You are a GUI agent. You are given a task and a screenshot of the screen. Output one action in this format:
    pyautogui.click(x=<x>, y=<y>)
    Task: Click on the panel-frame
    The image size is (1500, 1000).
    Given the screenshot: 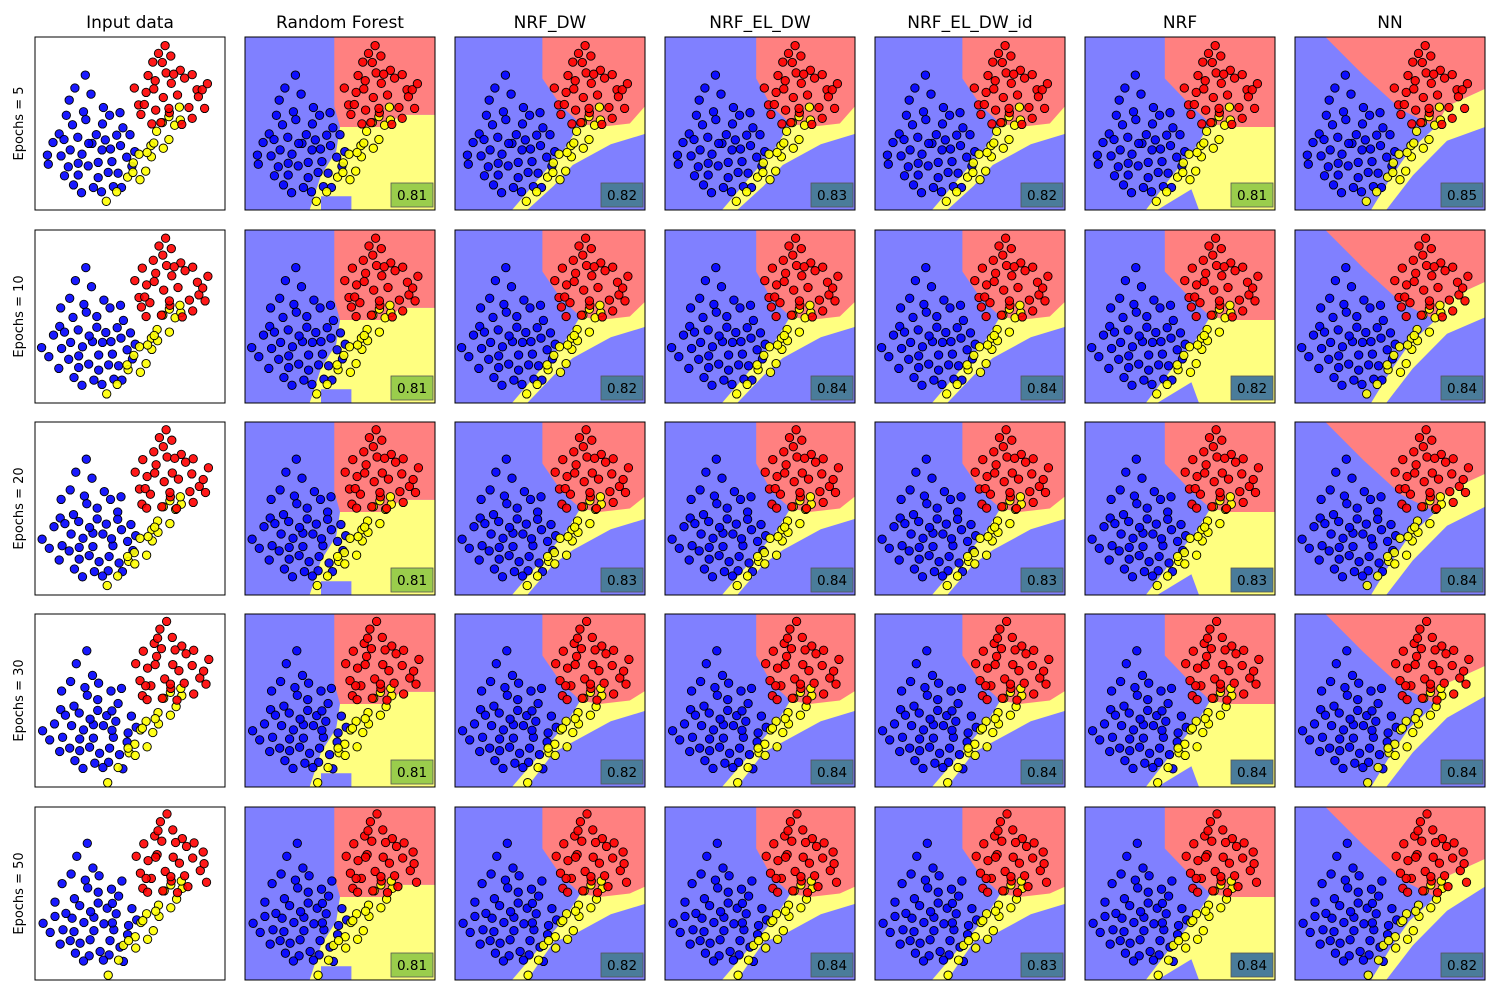 What is the action you would take?
    pyautogui.click(x=550, y=123)
    